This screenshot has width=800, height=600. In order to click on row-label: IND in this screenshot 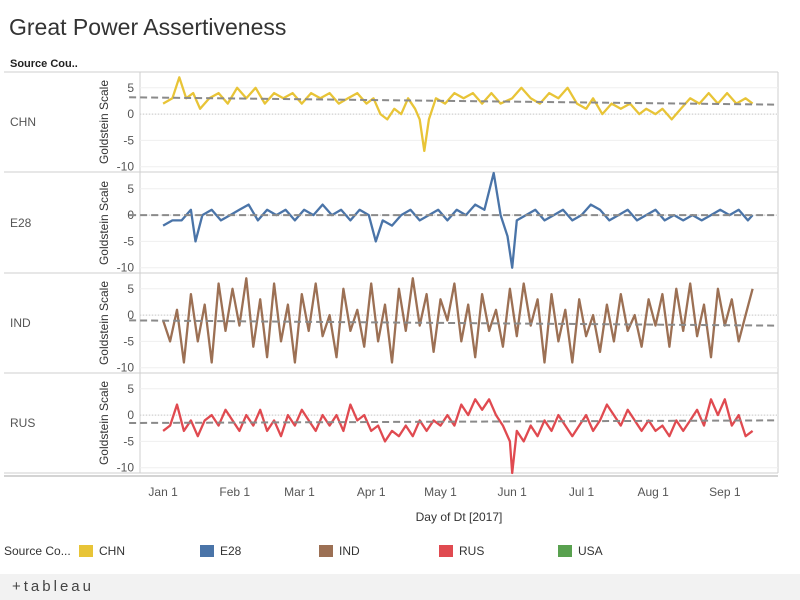, I will do `click(20, 323)`.